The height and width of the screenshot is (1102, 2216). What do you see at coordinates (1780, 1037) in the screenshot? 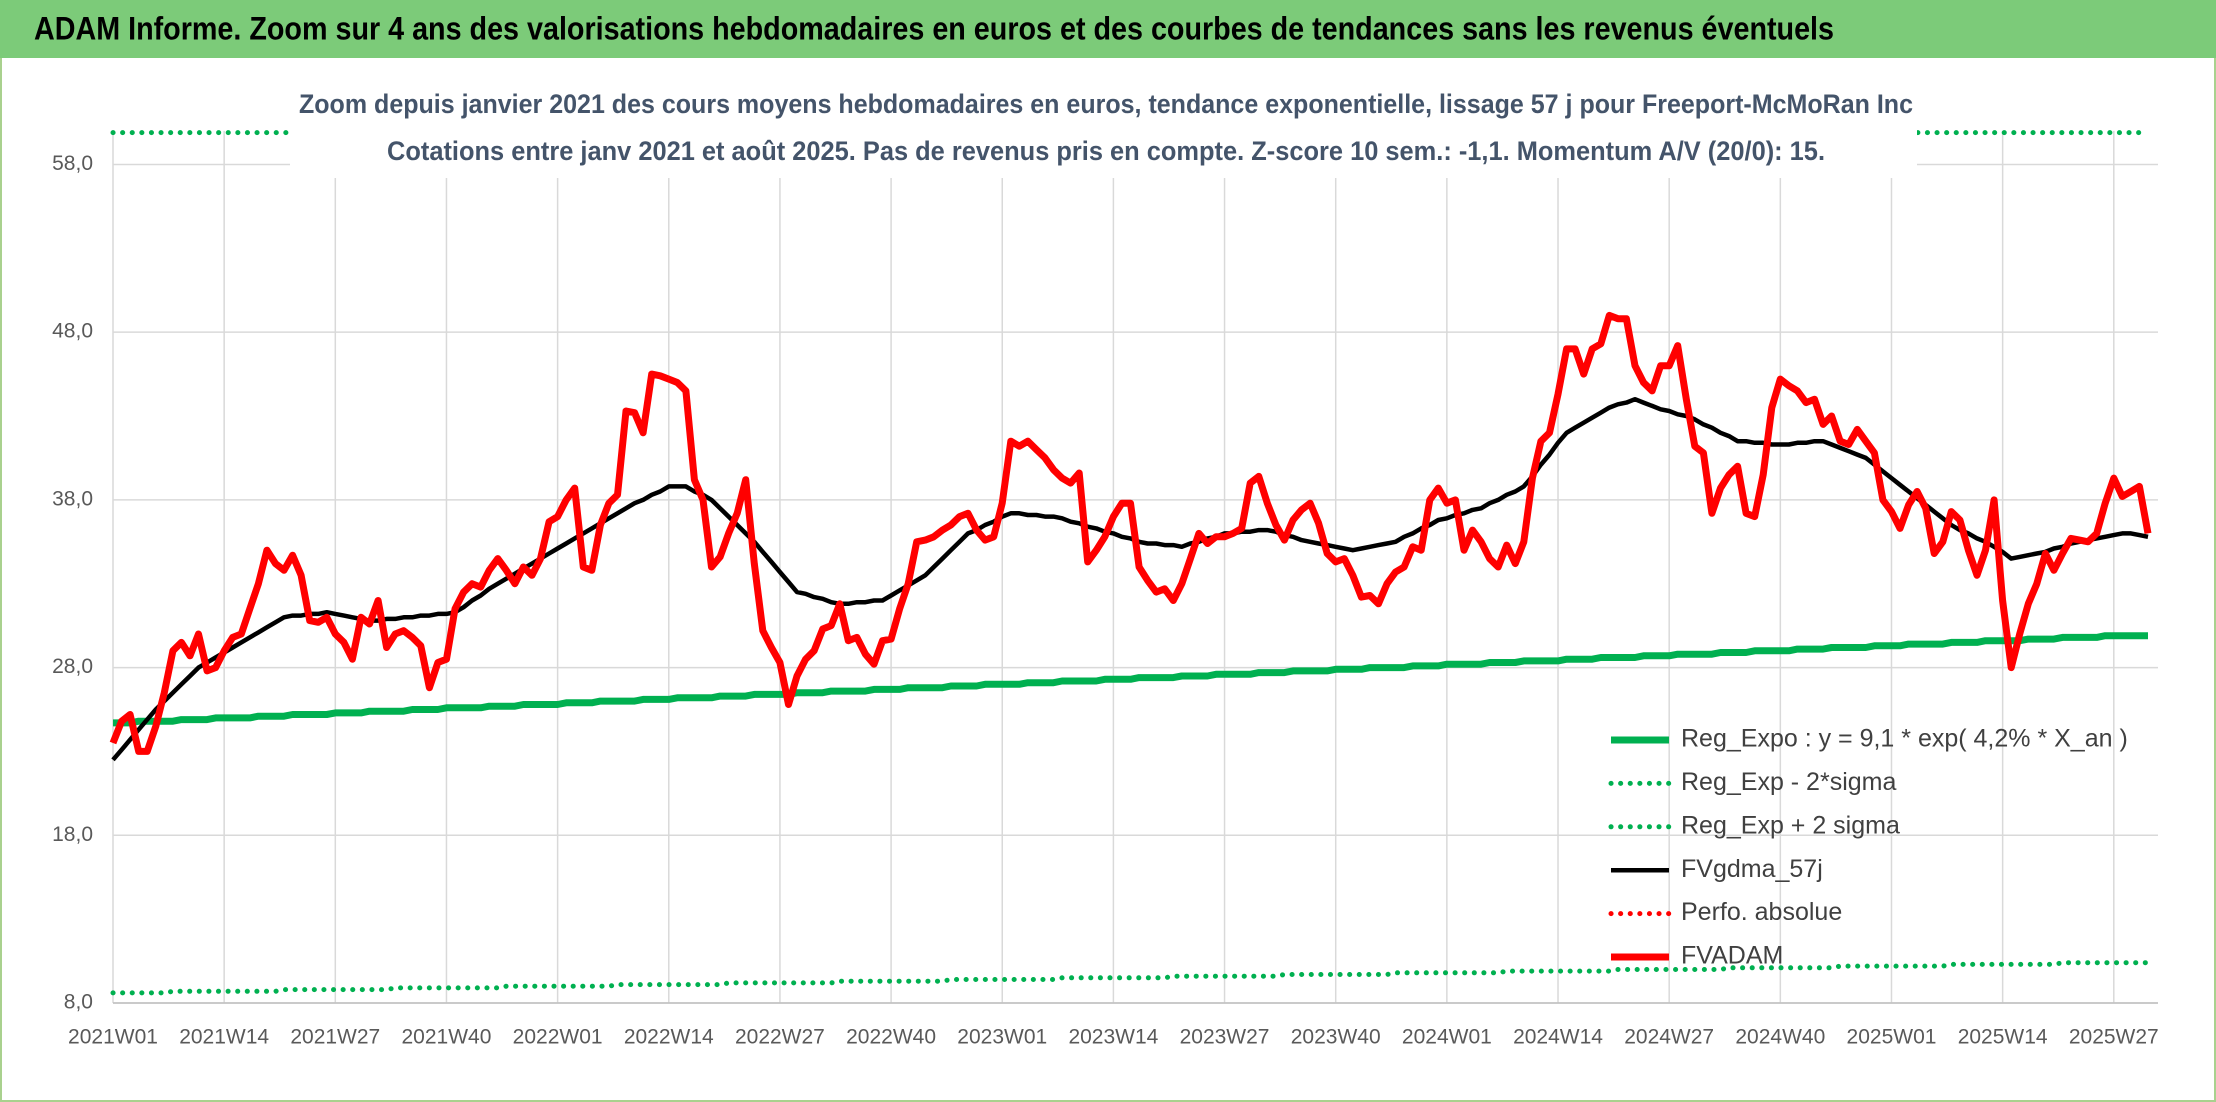
I see `x-tick-label: 2024W40` at bounding box center [1780, 1037].